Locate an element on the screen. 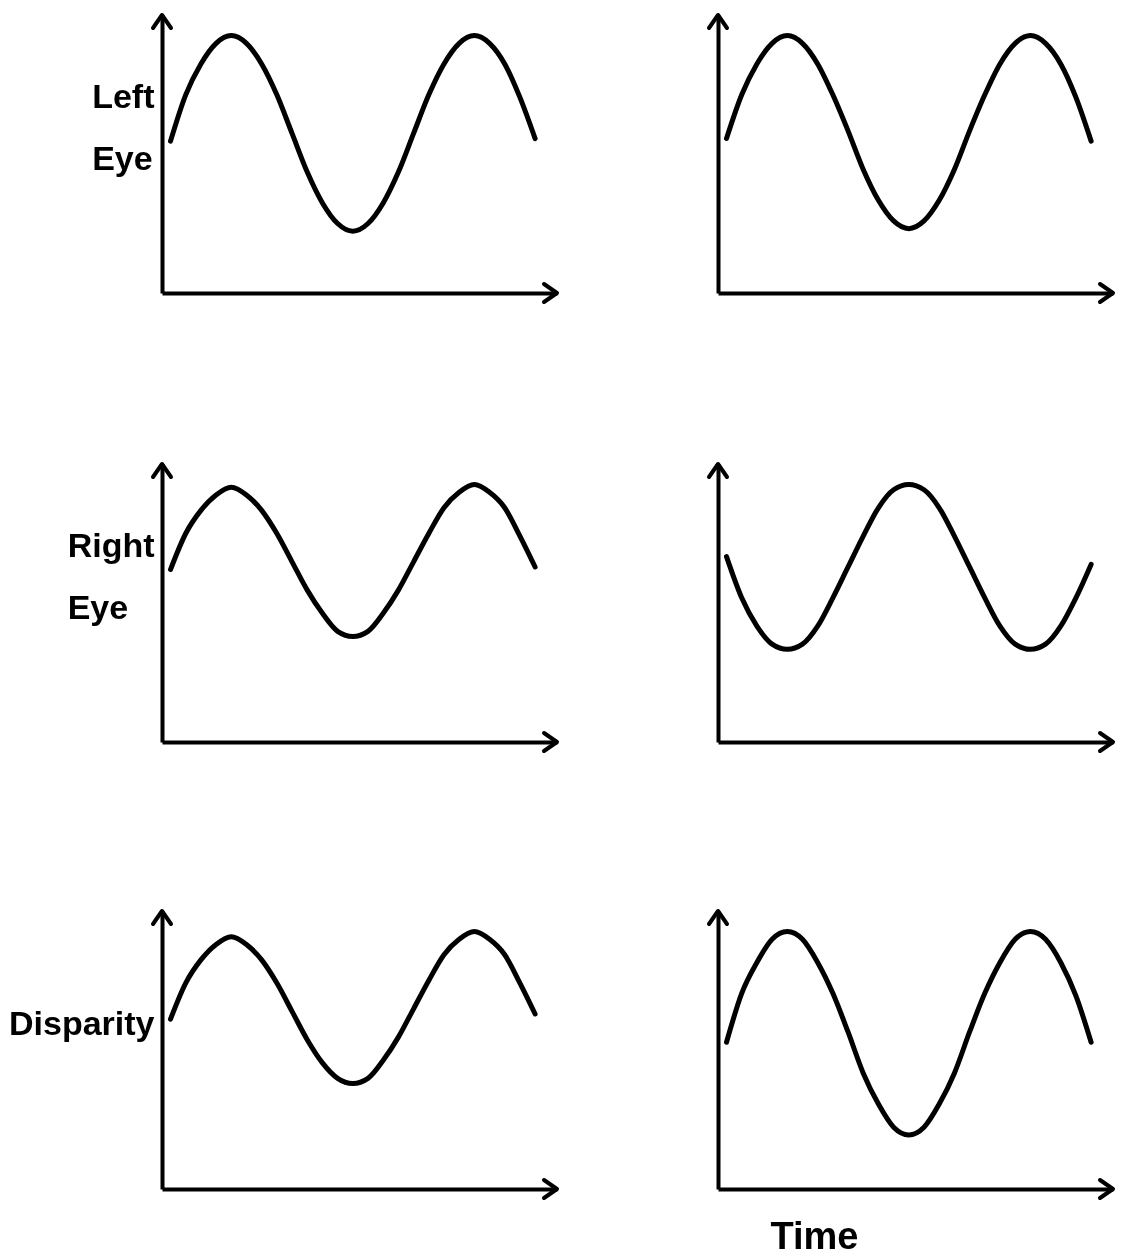  x-axis-title: Time is located at coordinates (814, 1234).